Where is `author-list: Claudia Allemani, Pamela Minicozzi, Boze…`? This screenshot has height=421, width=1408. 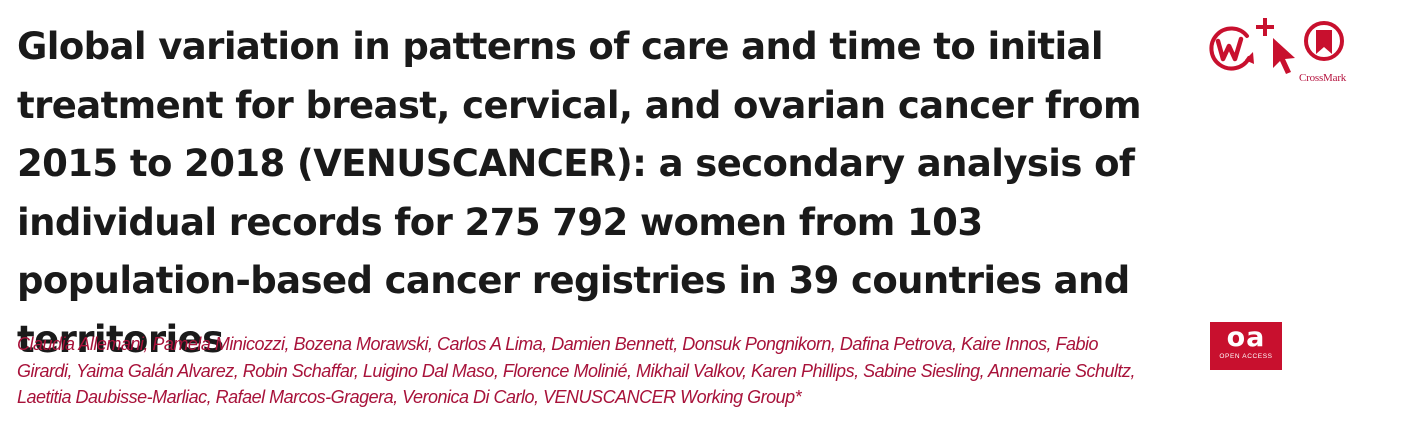
author-list: Claudia Allemani, Pamela Minicozzi, Boze… is located at coordinates (576, 370).